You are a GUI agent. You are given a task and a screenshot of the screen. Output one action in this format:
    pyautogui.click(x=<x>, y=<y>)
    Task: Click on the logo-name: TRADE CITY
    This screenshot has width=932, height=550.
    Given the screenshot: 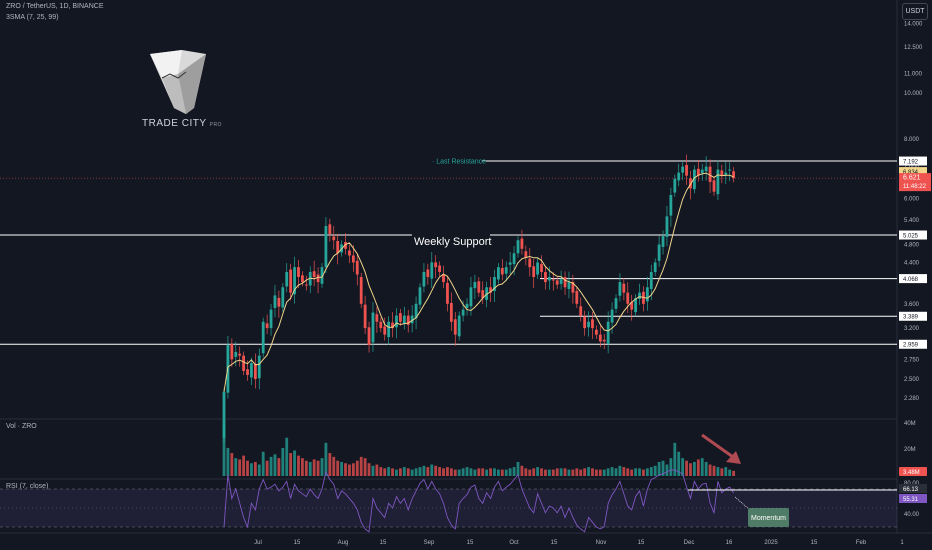 What is the action you would take?
    pyautogui.click(x=174, y=123)
    